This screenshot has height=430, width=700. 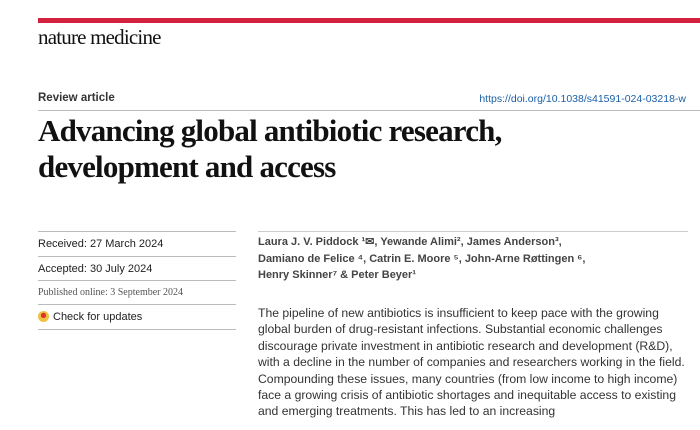 I want to click on article-type: Review article, so click(x=76, y=98).